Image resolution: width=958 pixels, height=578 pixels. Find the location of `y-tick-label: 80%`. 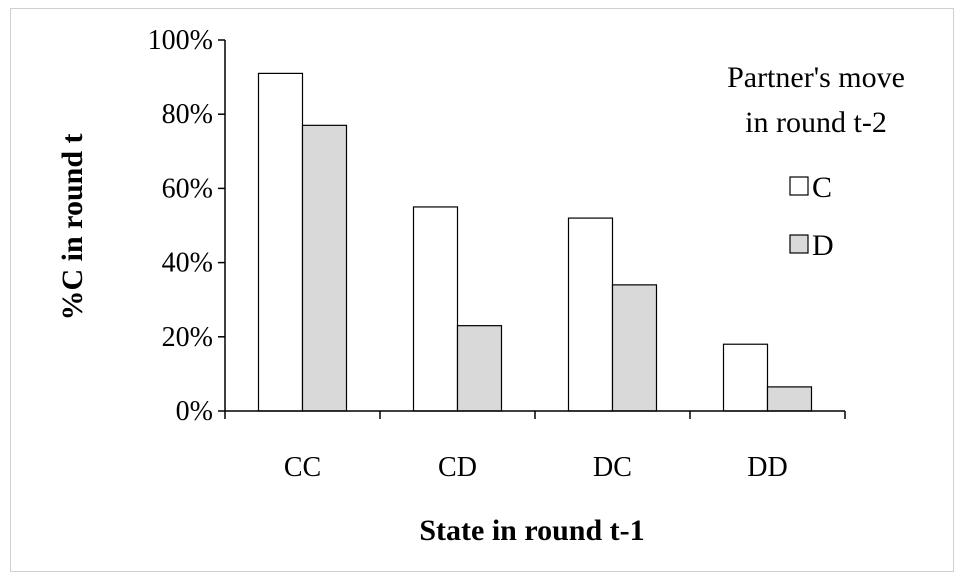

y-tick-label: 80% is located at coordinates (187, 114).